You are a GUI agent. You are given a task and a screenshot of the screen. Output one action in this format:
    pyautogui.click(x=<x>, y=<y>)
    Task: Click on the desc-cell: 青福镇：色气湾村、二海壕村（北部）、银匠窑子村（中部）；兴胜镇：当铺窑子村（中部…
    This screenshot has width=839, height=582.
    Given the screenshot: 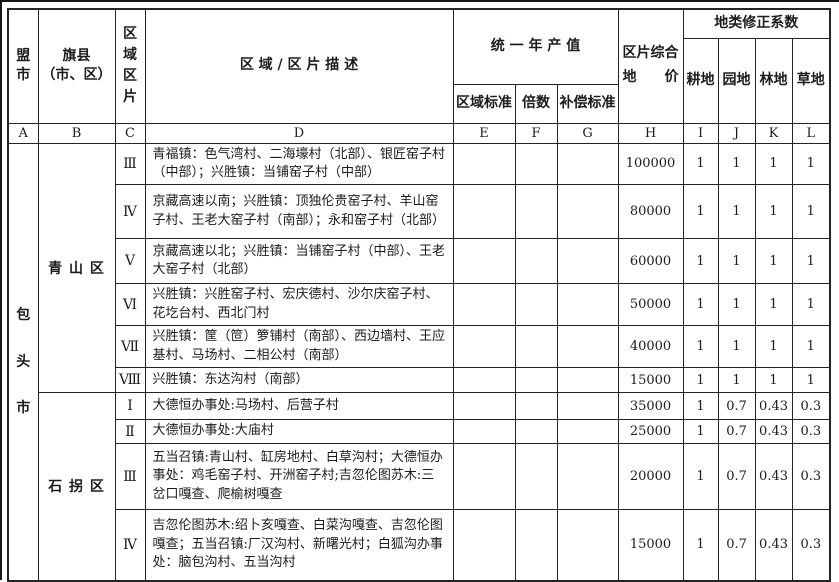 What is the action you would take?
    pyautogui.click(x=299, y=164)
    